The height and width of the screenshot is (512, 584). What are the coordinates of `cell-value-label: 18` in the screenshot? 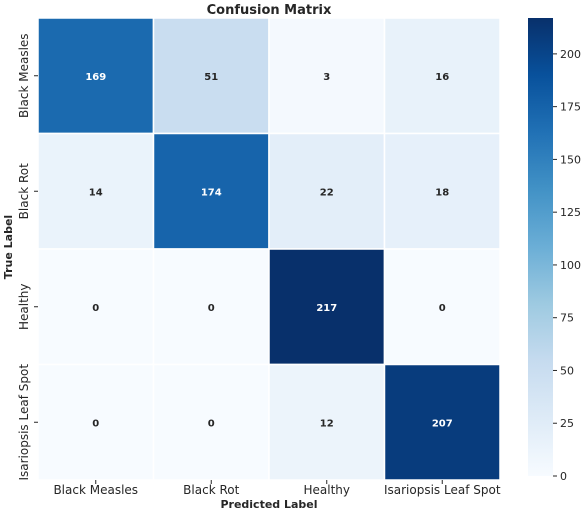 It's located at (442, 192).